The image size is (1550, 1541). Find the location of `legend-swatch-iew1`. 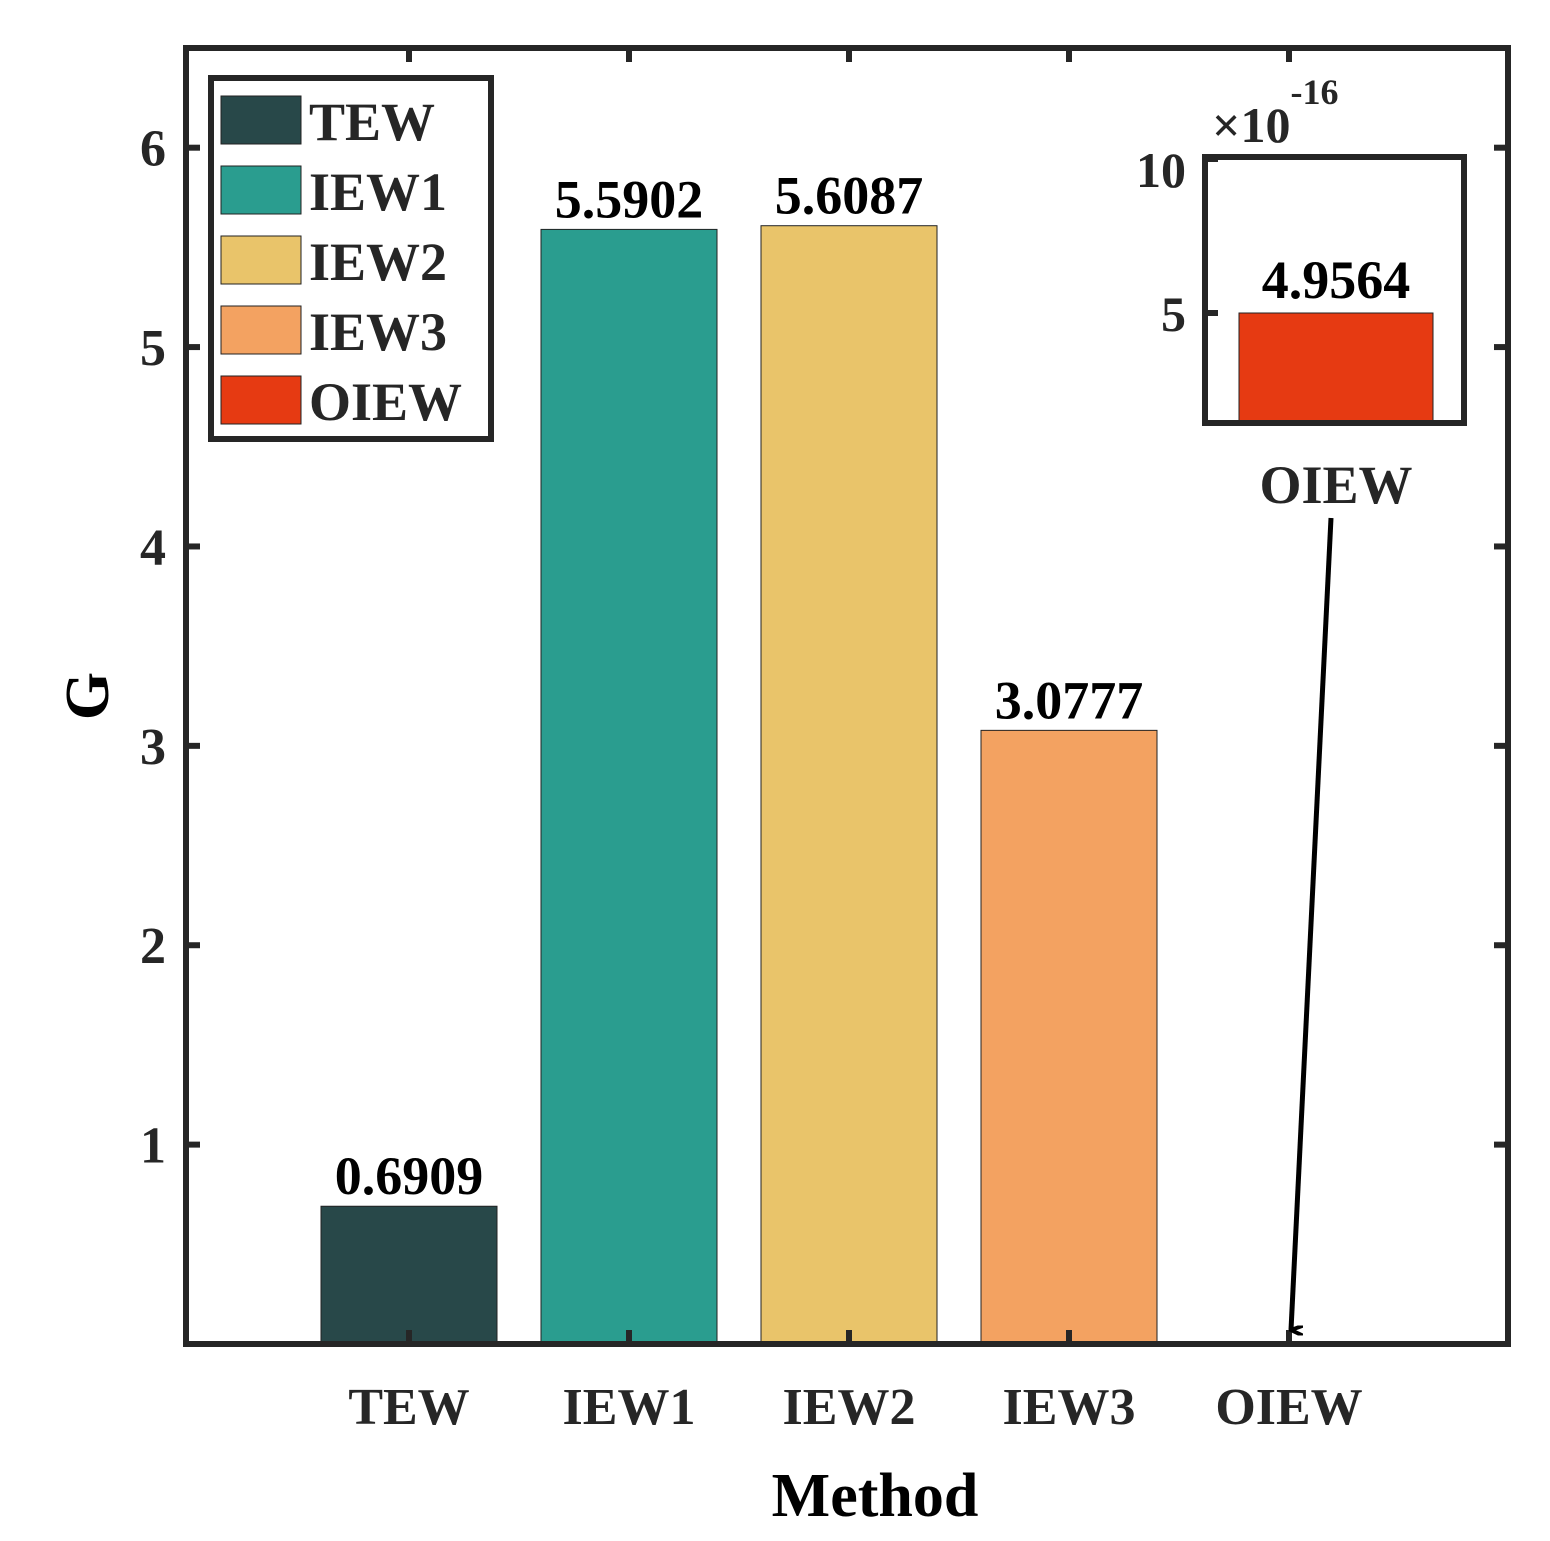

legend-swatch-iew1 is located at coordinates (261, 190).